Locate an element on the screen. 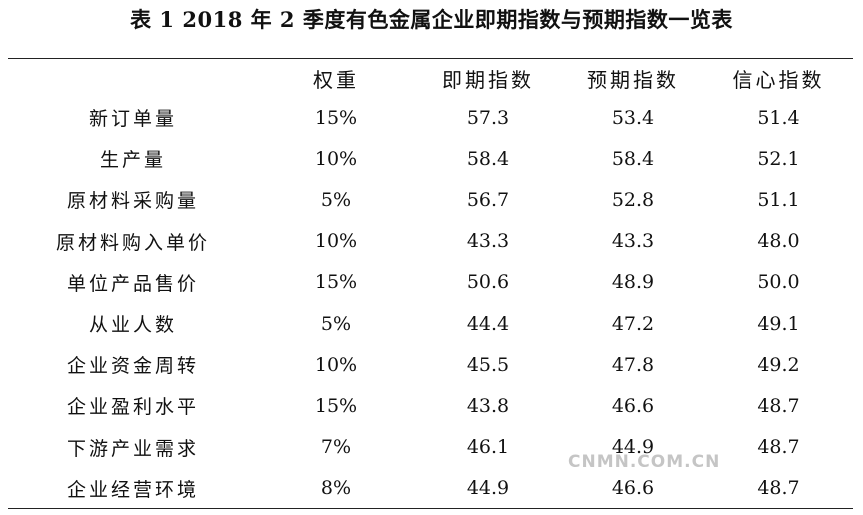 This screenshot has height=515, width=863. row-current: 58.4 is located at coordinates (488, 158).